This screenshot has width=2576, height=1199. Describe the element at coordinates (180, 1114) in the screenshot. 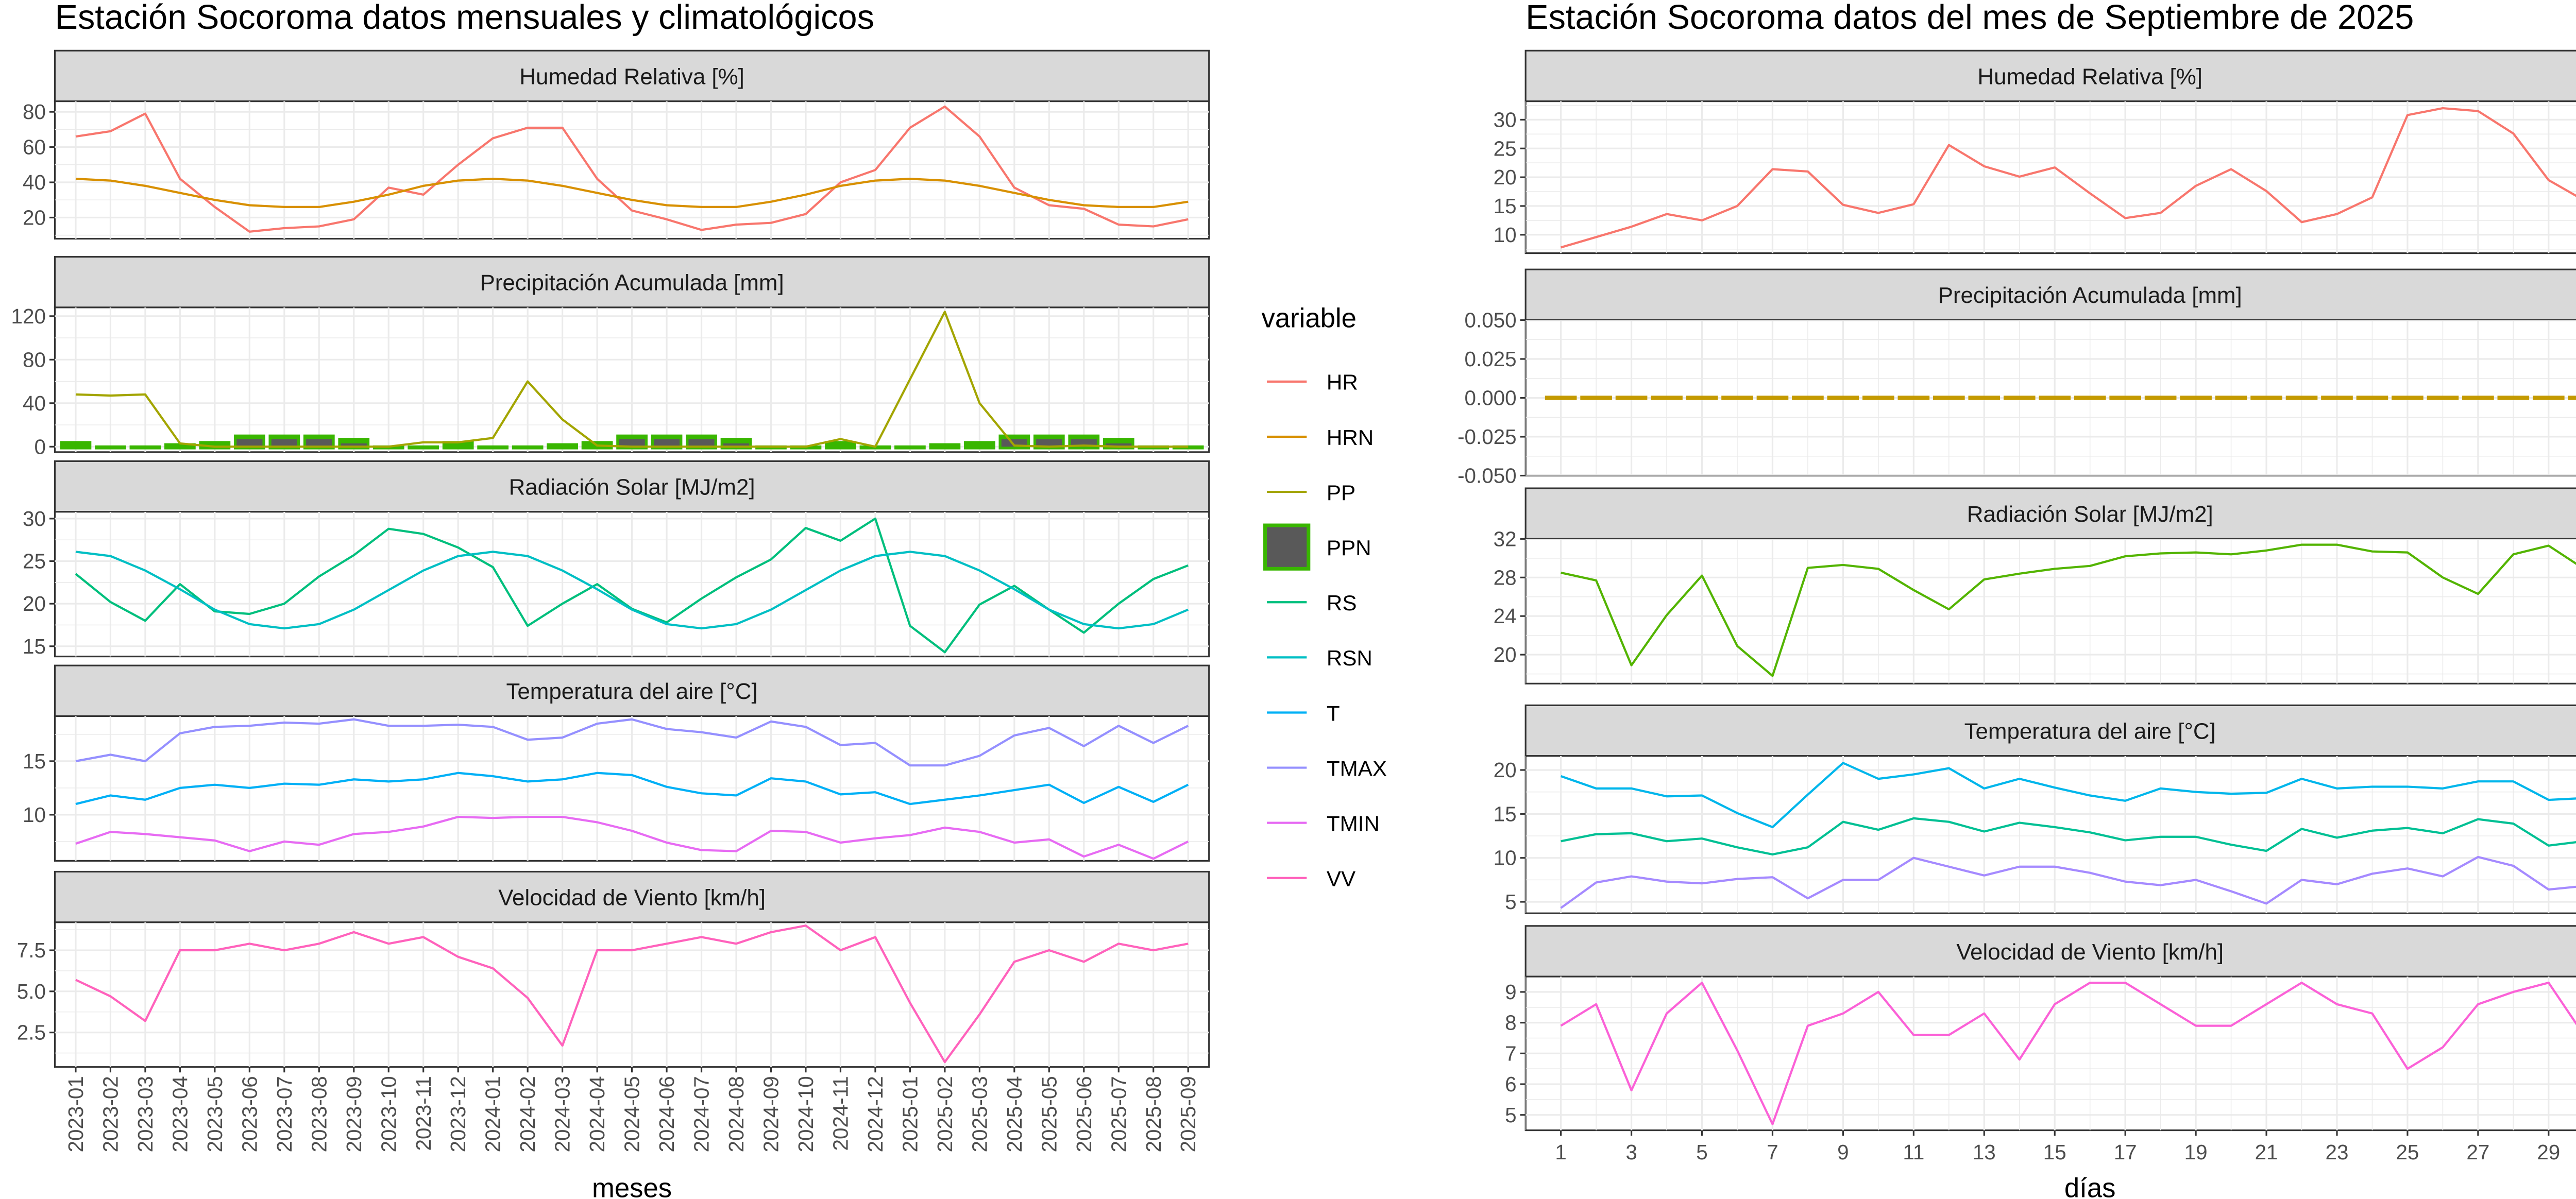

I see `x-tick-label: 2023-04` at that location.